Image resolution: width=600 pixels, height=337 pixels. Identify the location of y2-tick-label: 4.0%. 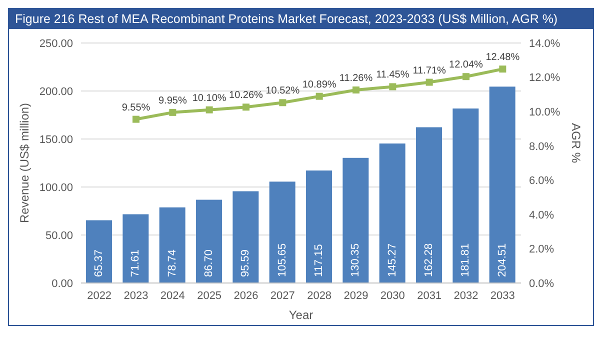
(541, 215).